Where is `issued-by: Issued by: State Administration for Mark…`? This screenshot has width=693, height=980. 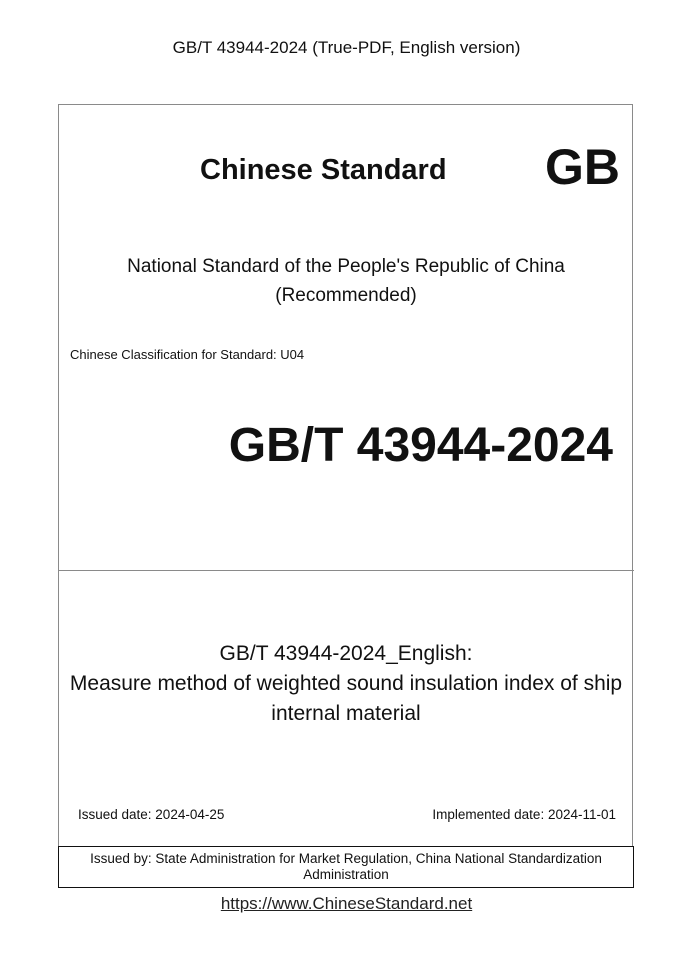 issued-by: Issued by: State Administration for Mark… is located at coordinates (346, 867).